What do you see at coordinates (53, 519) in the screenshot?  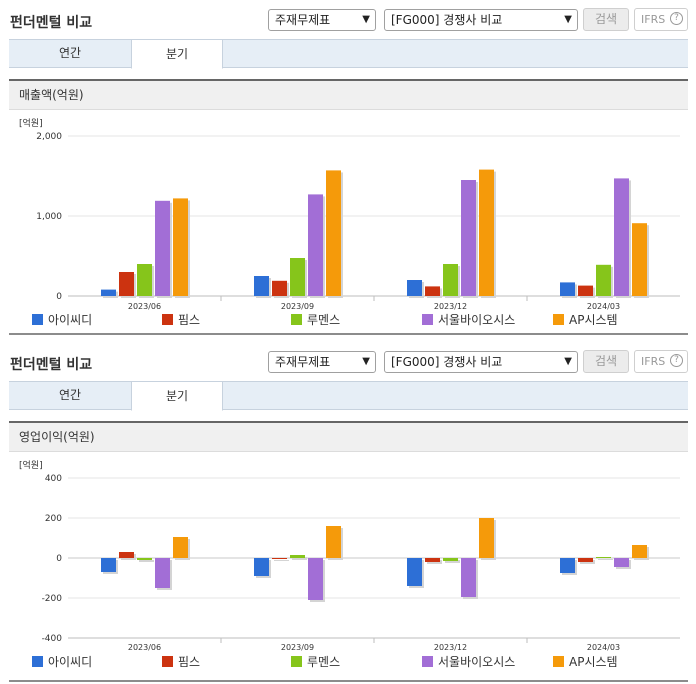 I see `y-tick-label: 200` at bounding box center [53, 519].